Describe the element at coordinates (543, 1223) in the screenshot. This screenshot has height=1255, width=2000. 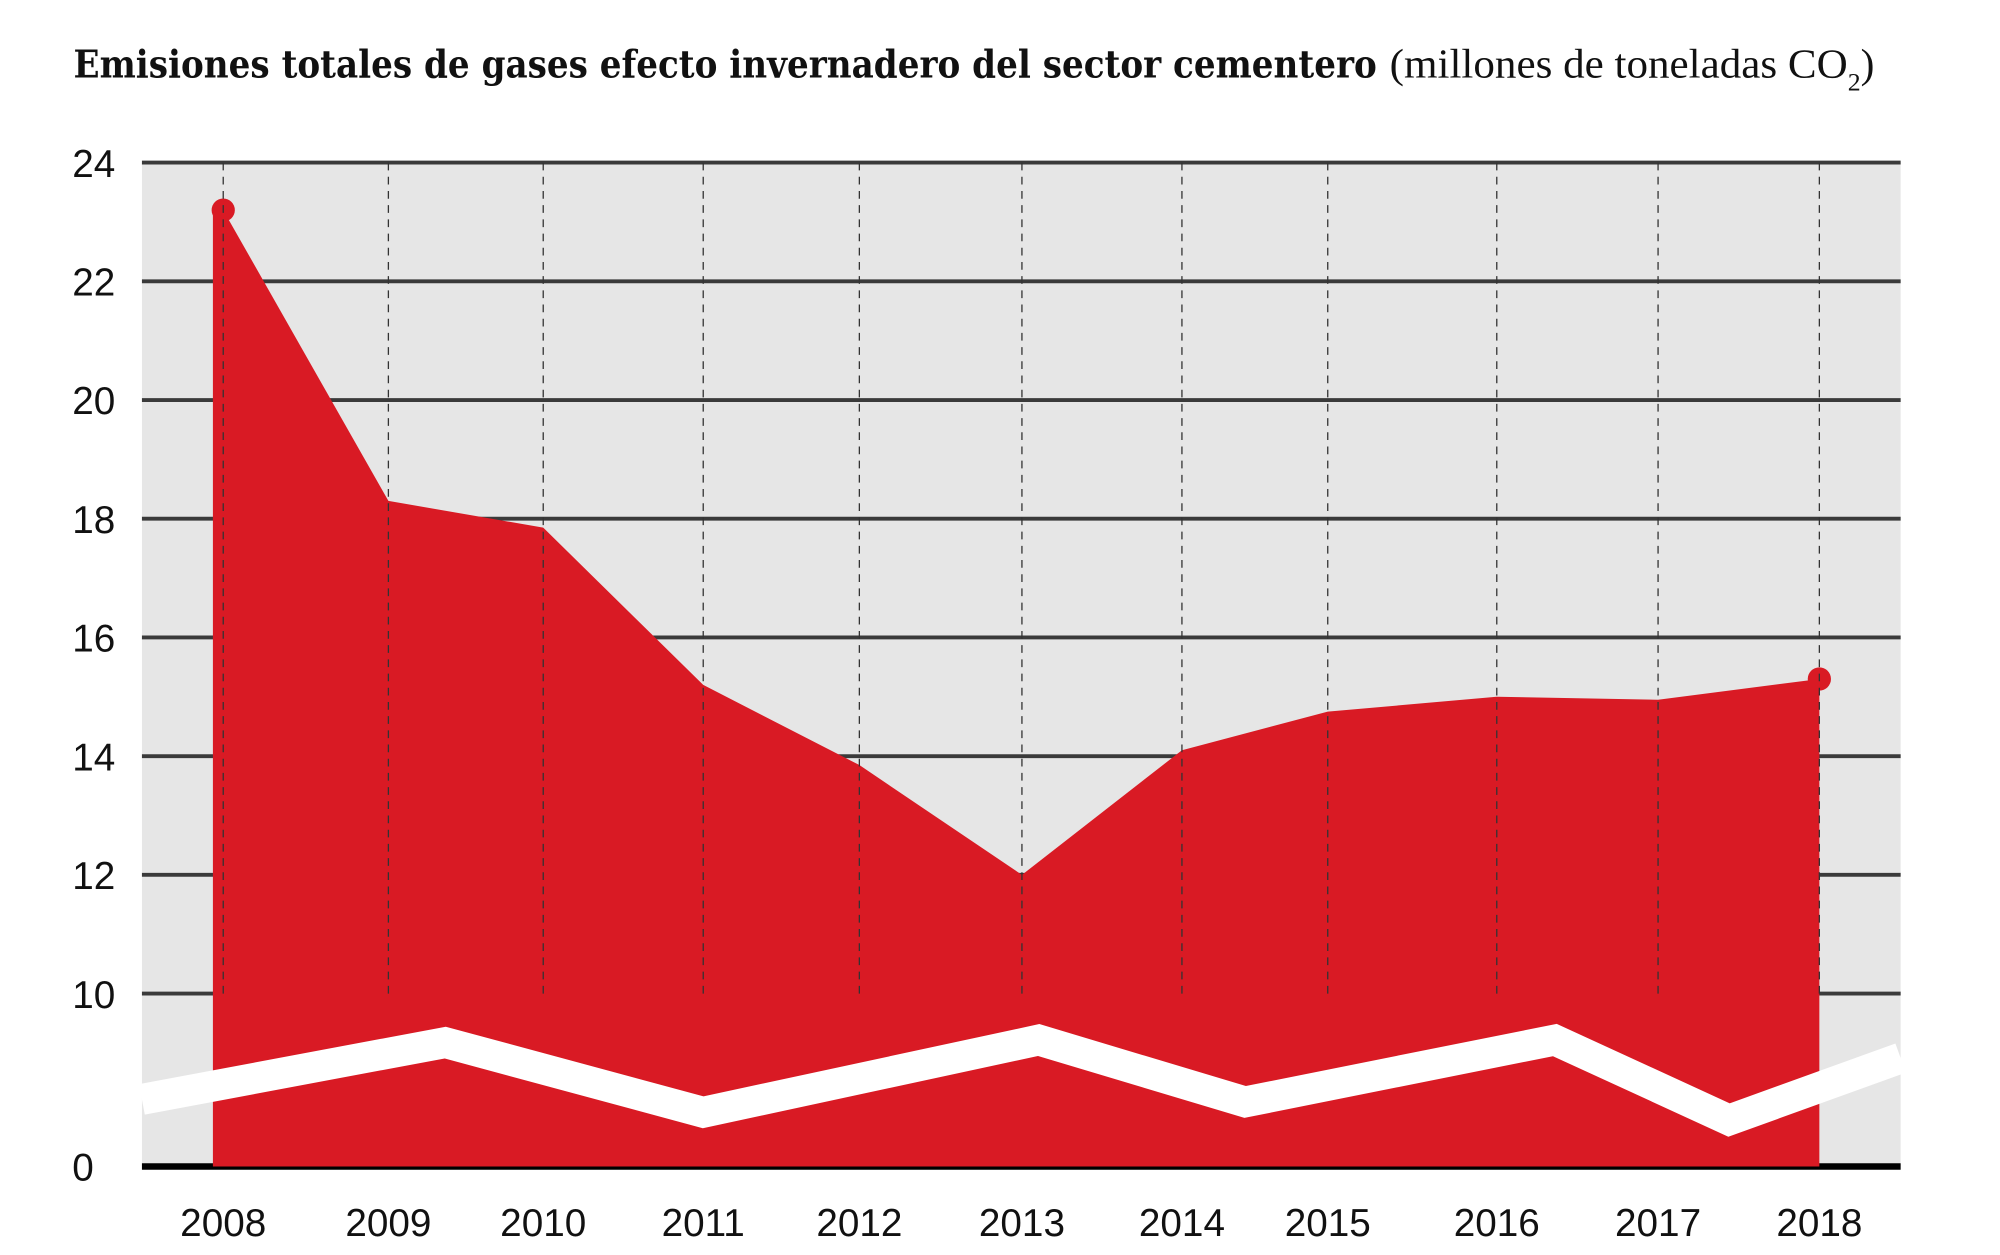
I see `x-tick-label: 2010` at that location.